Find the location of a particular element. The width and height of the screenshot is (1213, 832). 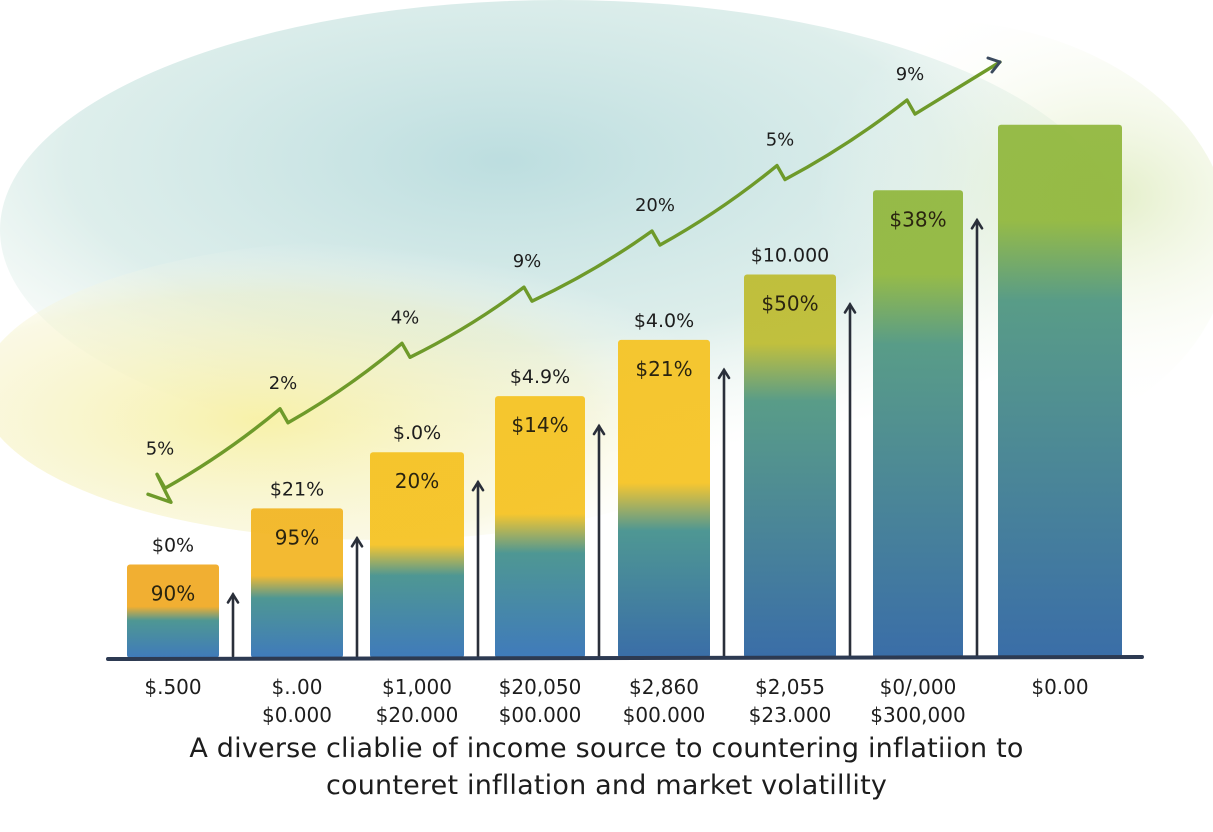

bar-inner-label-5: $21% is located at coordinates (663, 369).